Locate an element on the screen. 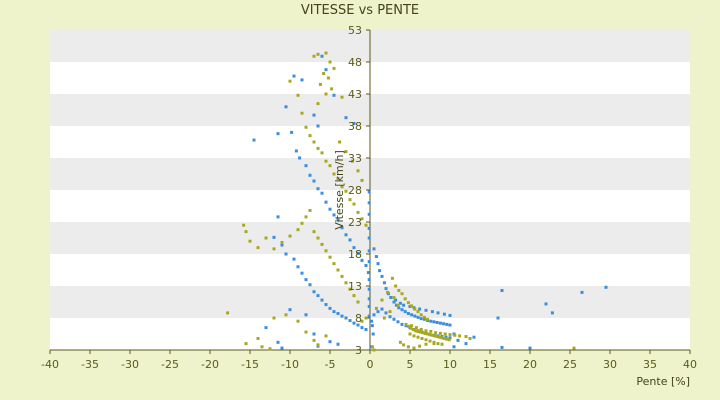  x-tick-label: 15 is located at coordinates (490, 364).